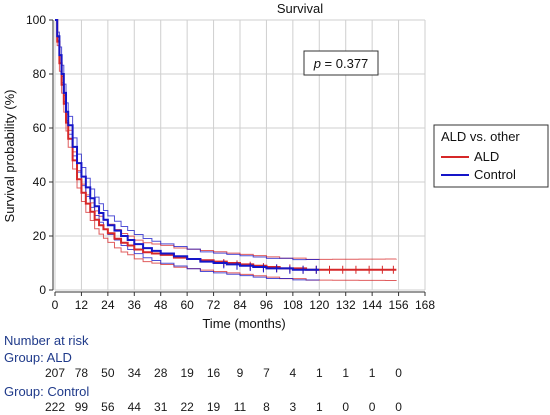 This screenshot has height=415, width=550. I want to click on risk-count: 222, so click(55, 407).